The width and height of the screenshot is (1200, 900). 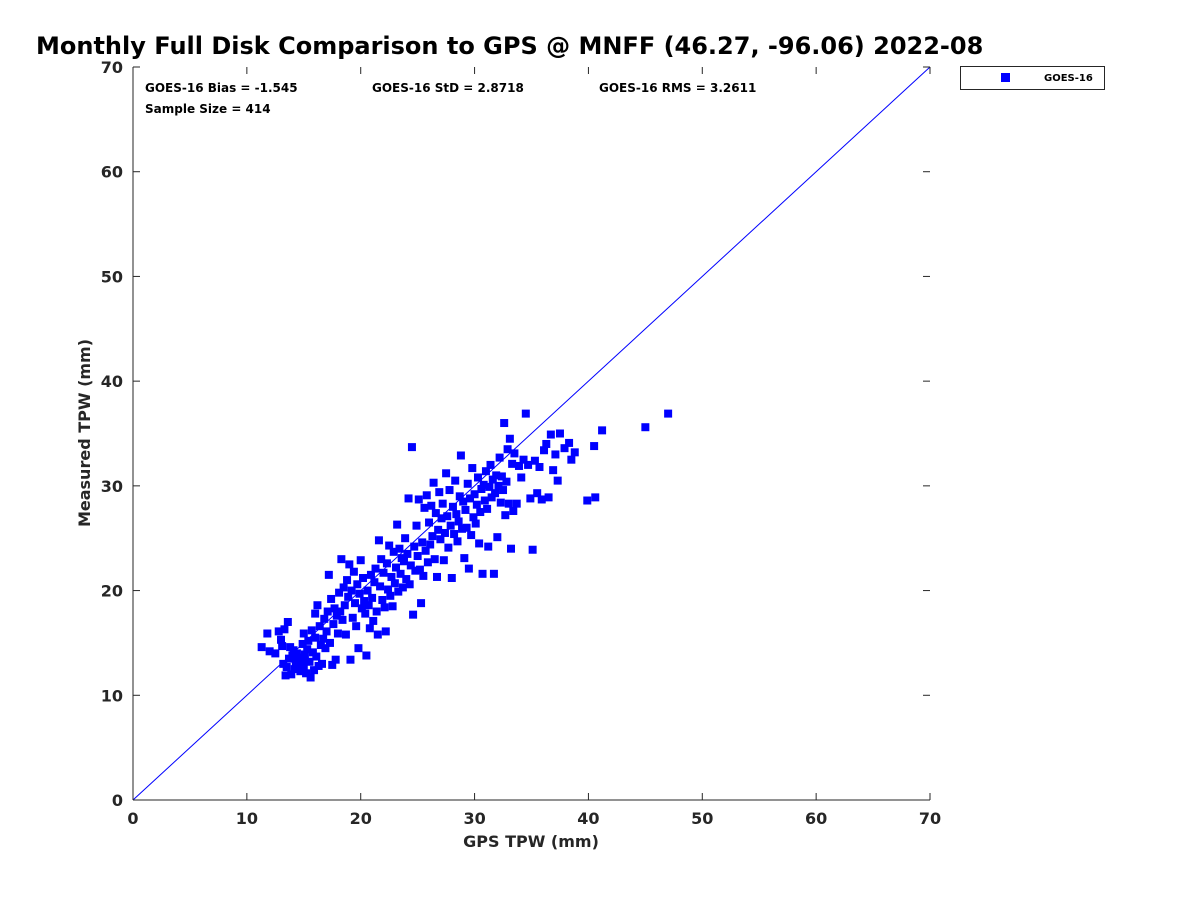 I want to click on data-points, so click(x=465, y=545).